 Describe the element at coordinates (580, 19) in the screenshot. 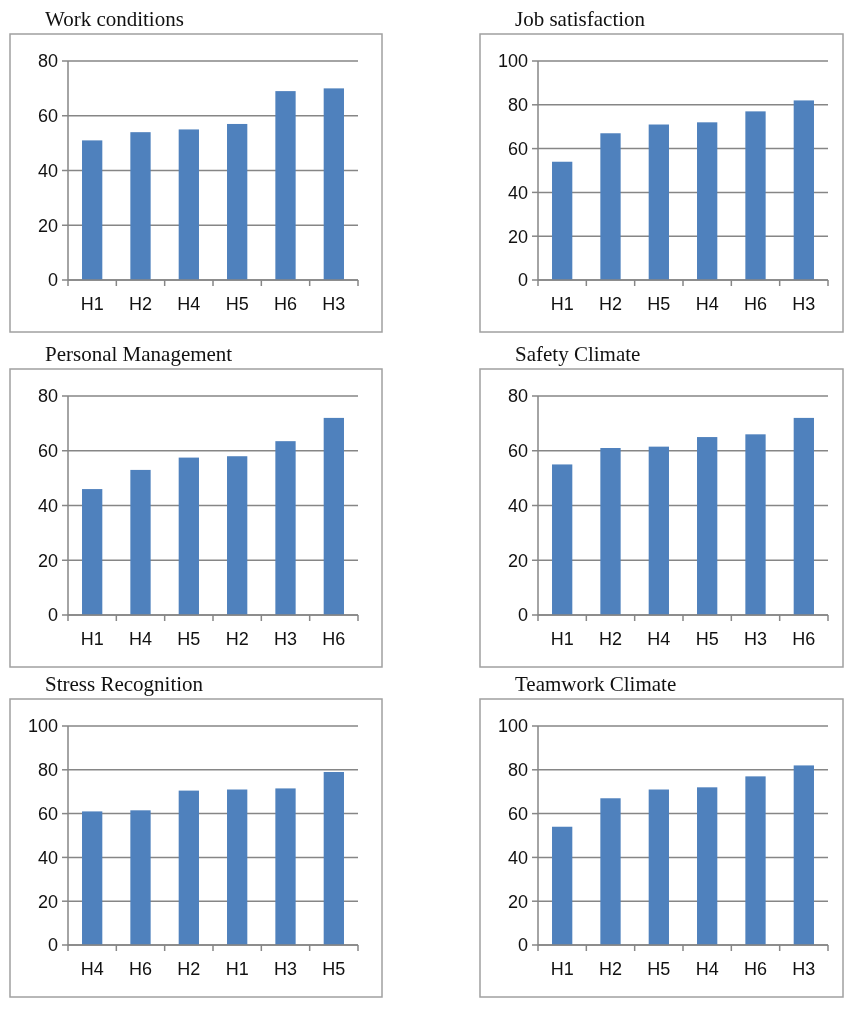

I see `chart-title: Job satisfaction` at that location.